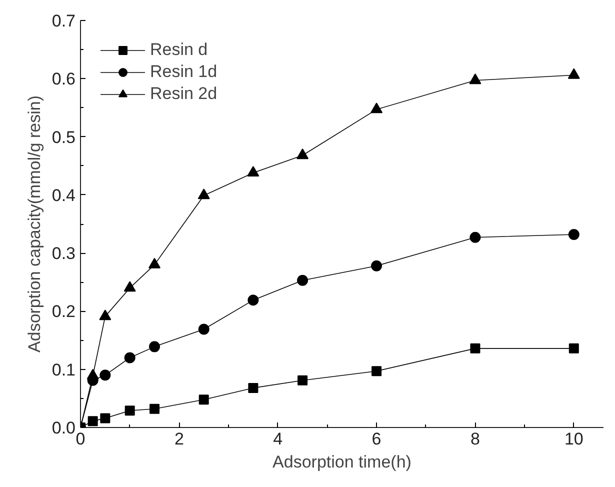  Describe the element at coordinates (64, 137) in the screenshot. I see `y-tick-label: 0.5` at that location.